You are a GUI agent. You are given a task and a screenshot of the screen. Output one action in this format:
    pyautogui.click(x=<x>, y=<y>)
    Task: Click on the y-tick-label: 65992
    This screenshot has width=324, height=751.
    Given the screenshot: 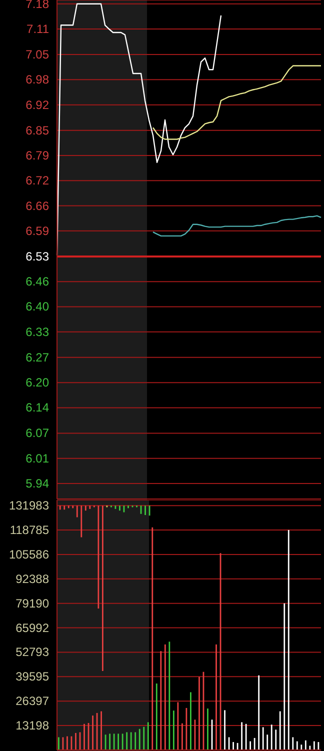 What is the action you would take?
    pyautogui.click(x=33, y=627)
    